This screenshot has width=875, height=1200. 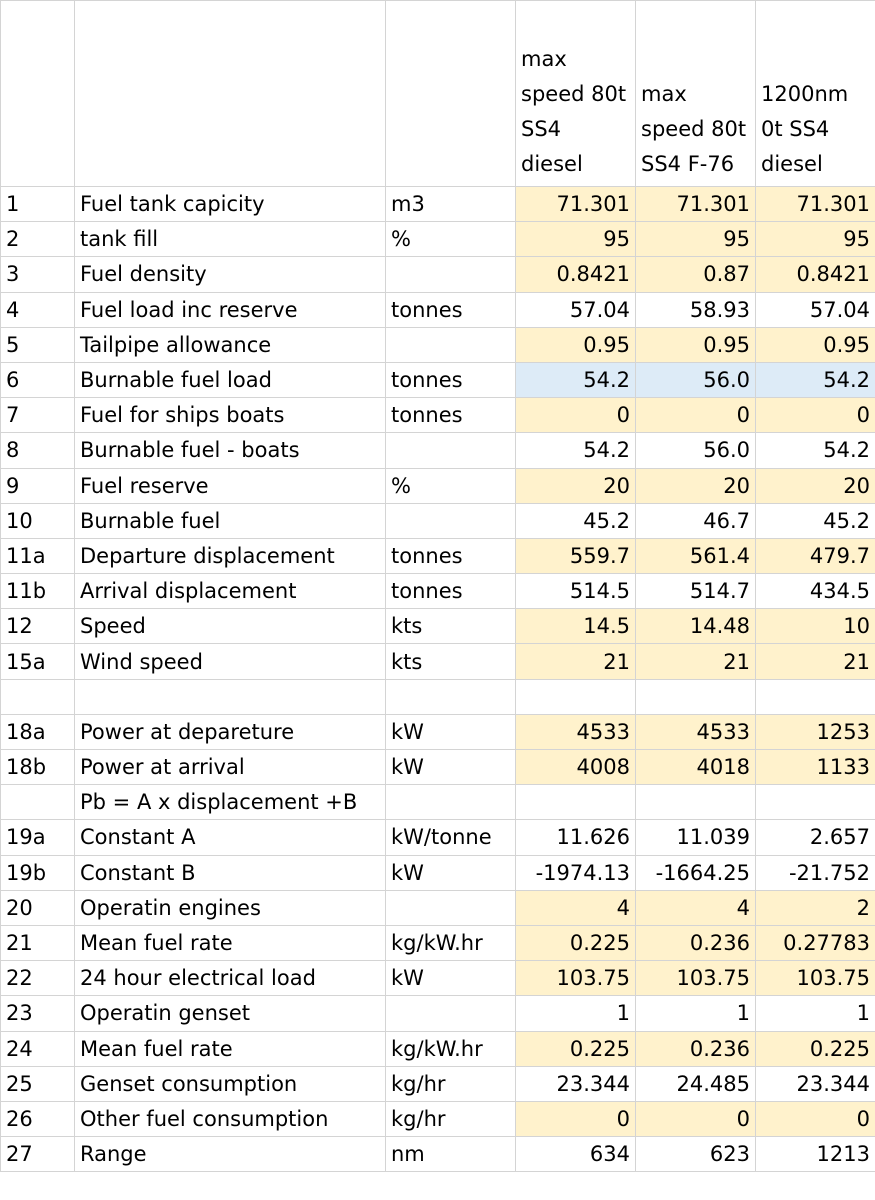 What do you see at coordinates (230, 274) in the screenshot?
I see `row-label-cell: Fuel density` at bounding box center [230, 274].